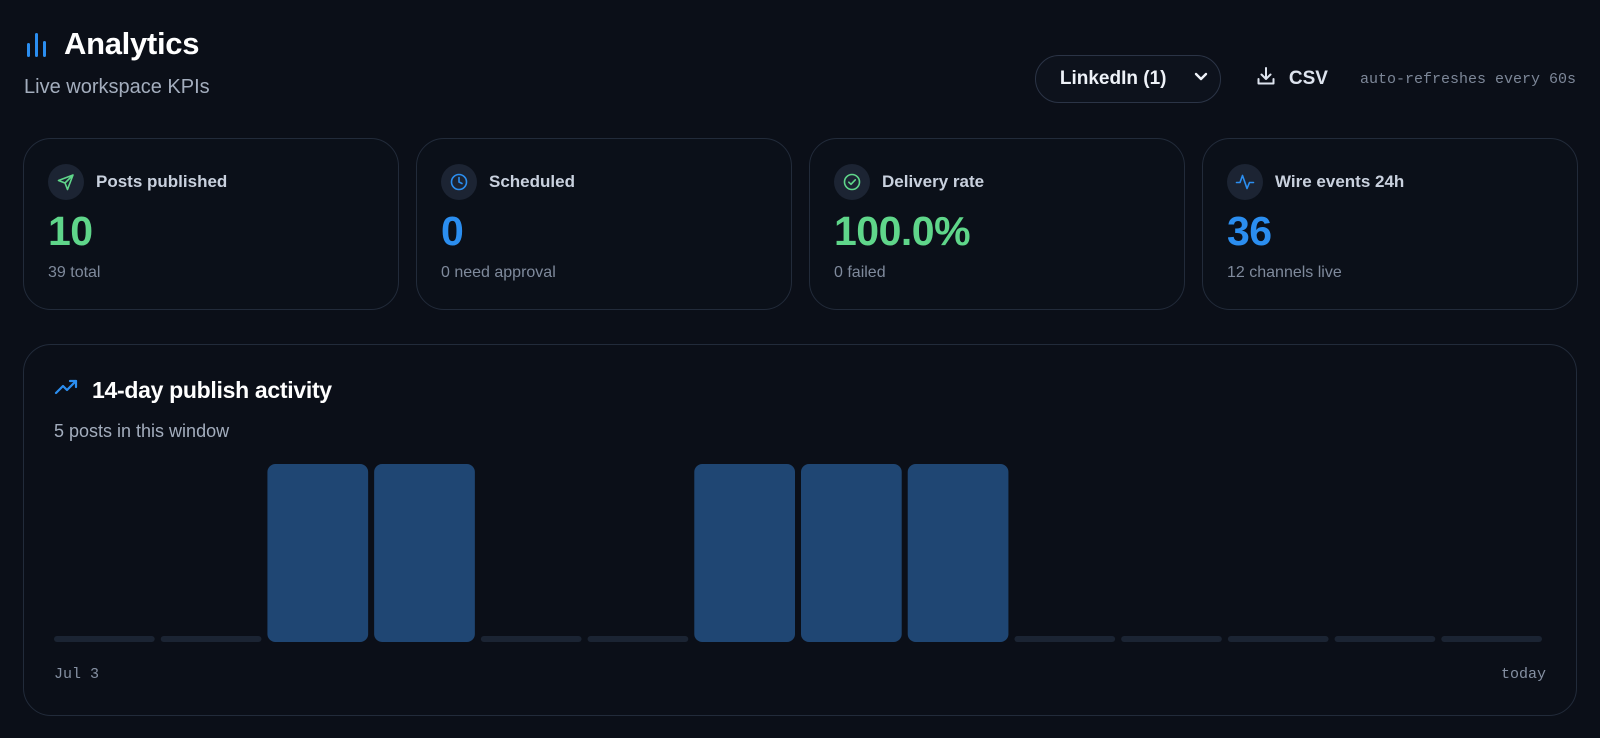  What do you see at coordinates (997, 224) in the screenshot?
I see `kpi-card-delivery-rate: Delivery rate 100.0% 0 failed` at bounding box center [997, 224].